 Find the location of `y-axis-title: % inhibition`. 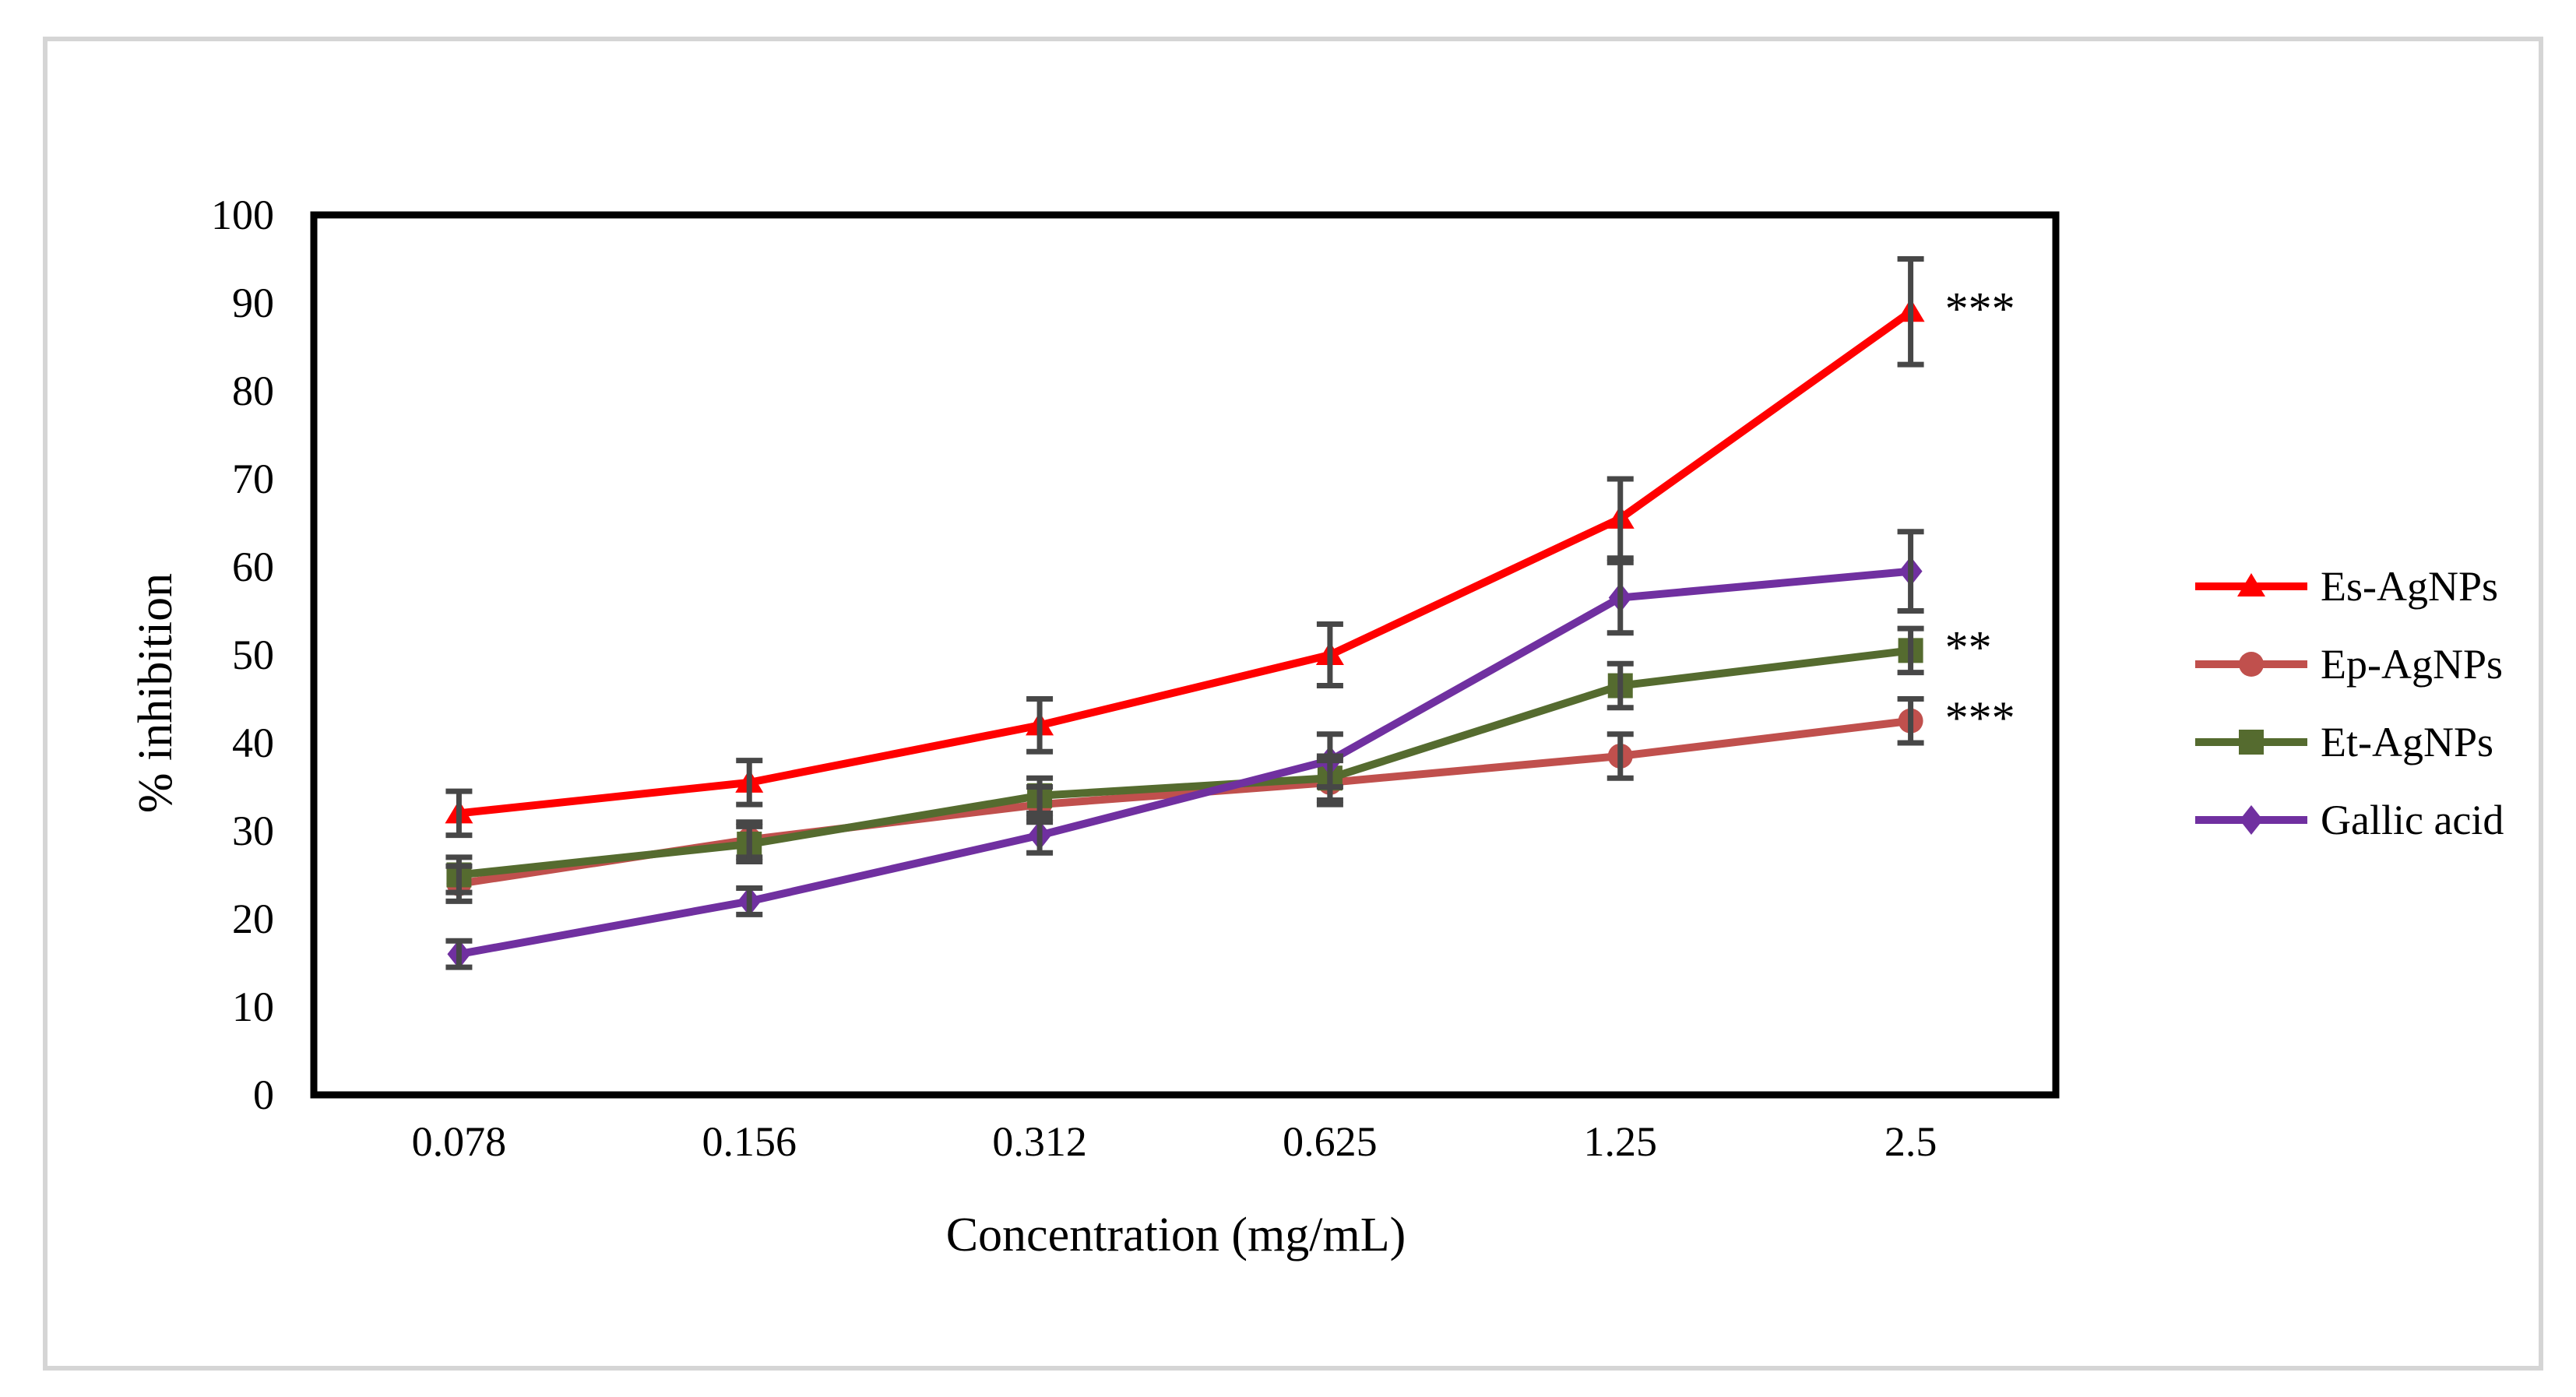

y-axis-title: % inhibition is located at coordinates (155, 693).